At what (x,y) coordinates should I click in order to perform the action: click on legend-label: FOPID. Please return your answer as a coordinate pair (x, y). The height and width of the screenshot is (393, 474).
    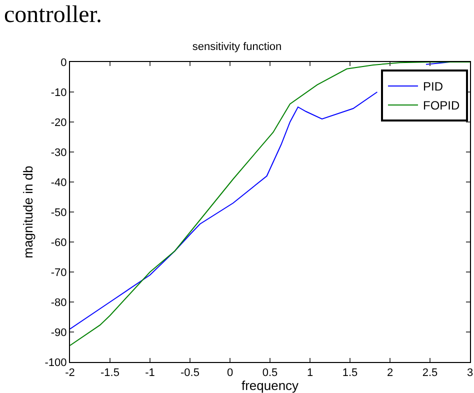
    Looking at the image, I should click on (441, 105).